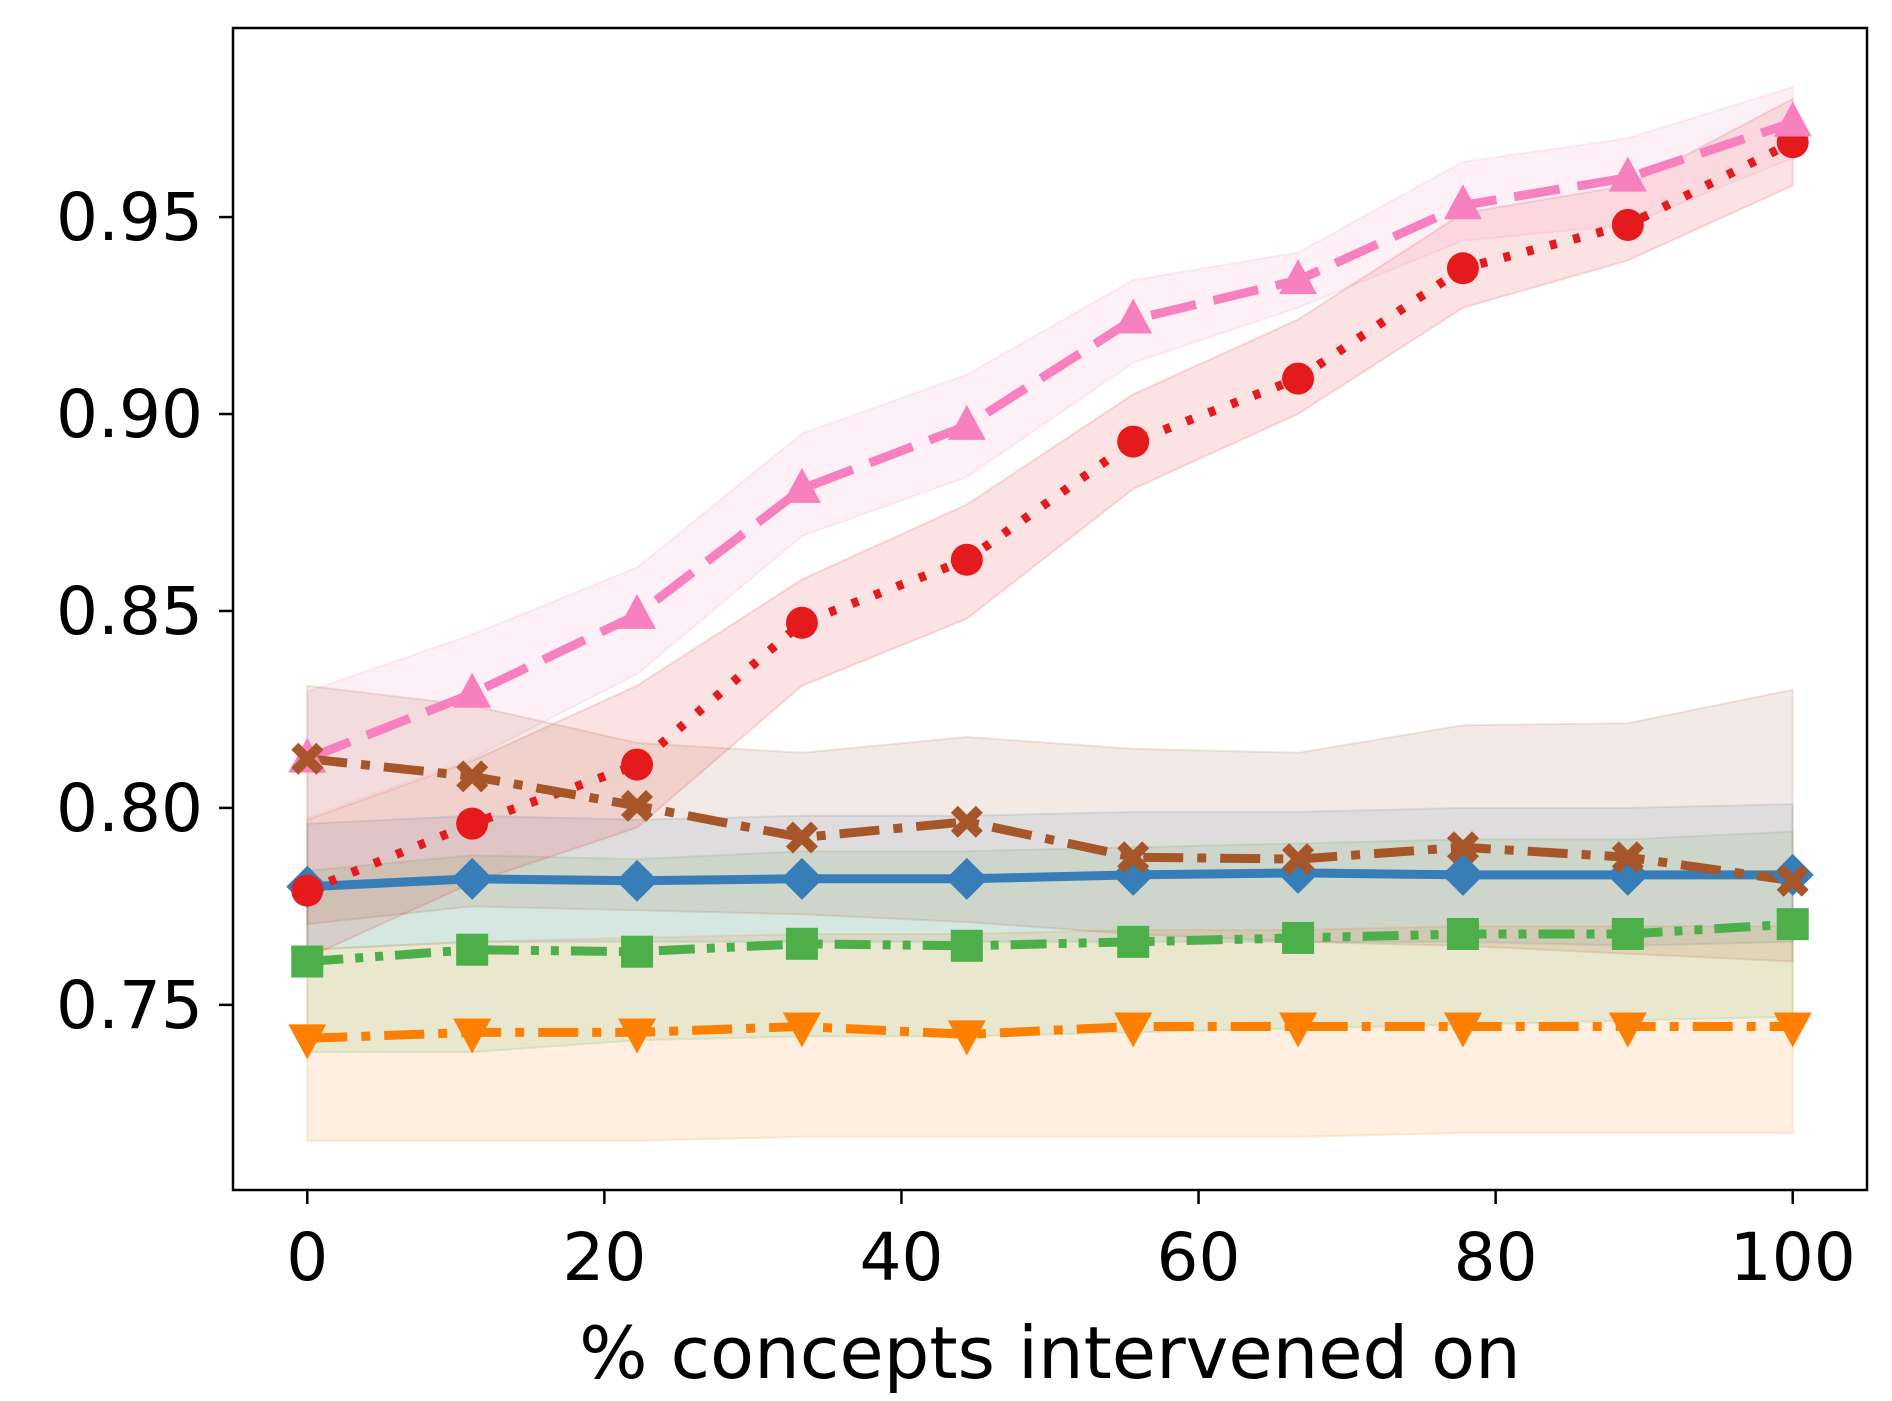  I want to click on y-axis-ticks: 0.75 0.80 0.85 0.90 0.95, so click(144, 611).